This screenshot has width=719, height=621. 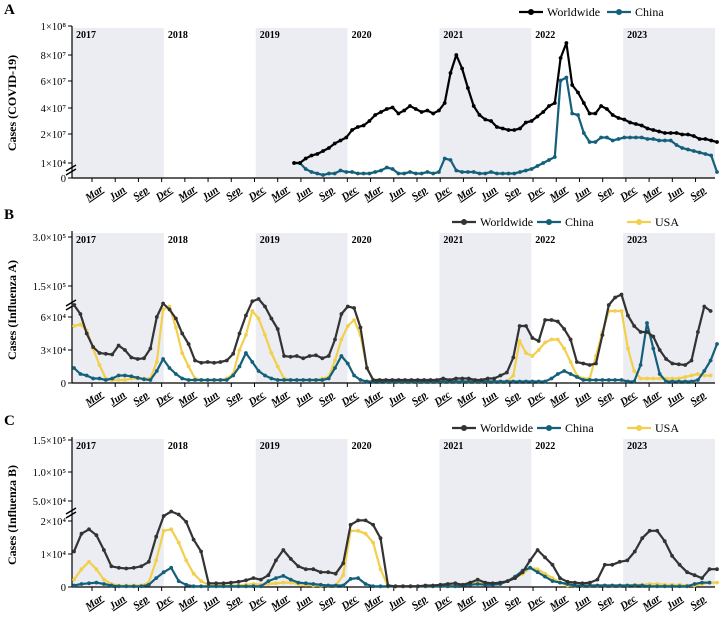 What do you see at coordinates (63, 384) in the screenshot?
I see `y-tick-label: 0` at bounding box center [63, 384].